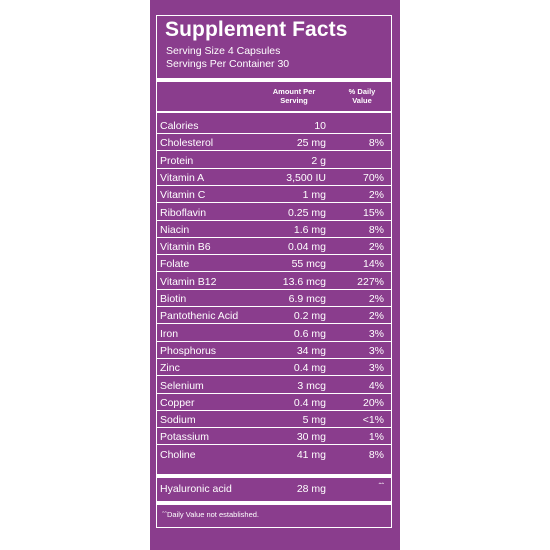  What do you see at coordinates (177, 402) in the screenshot?
I see `nutrient-name: Copper` at bounding box center [177, 402].